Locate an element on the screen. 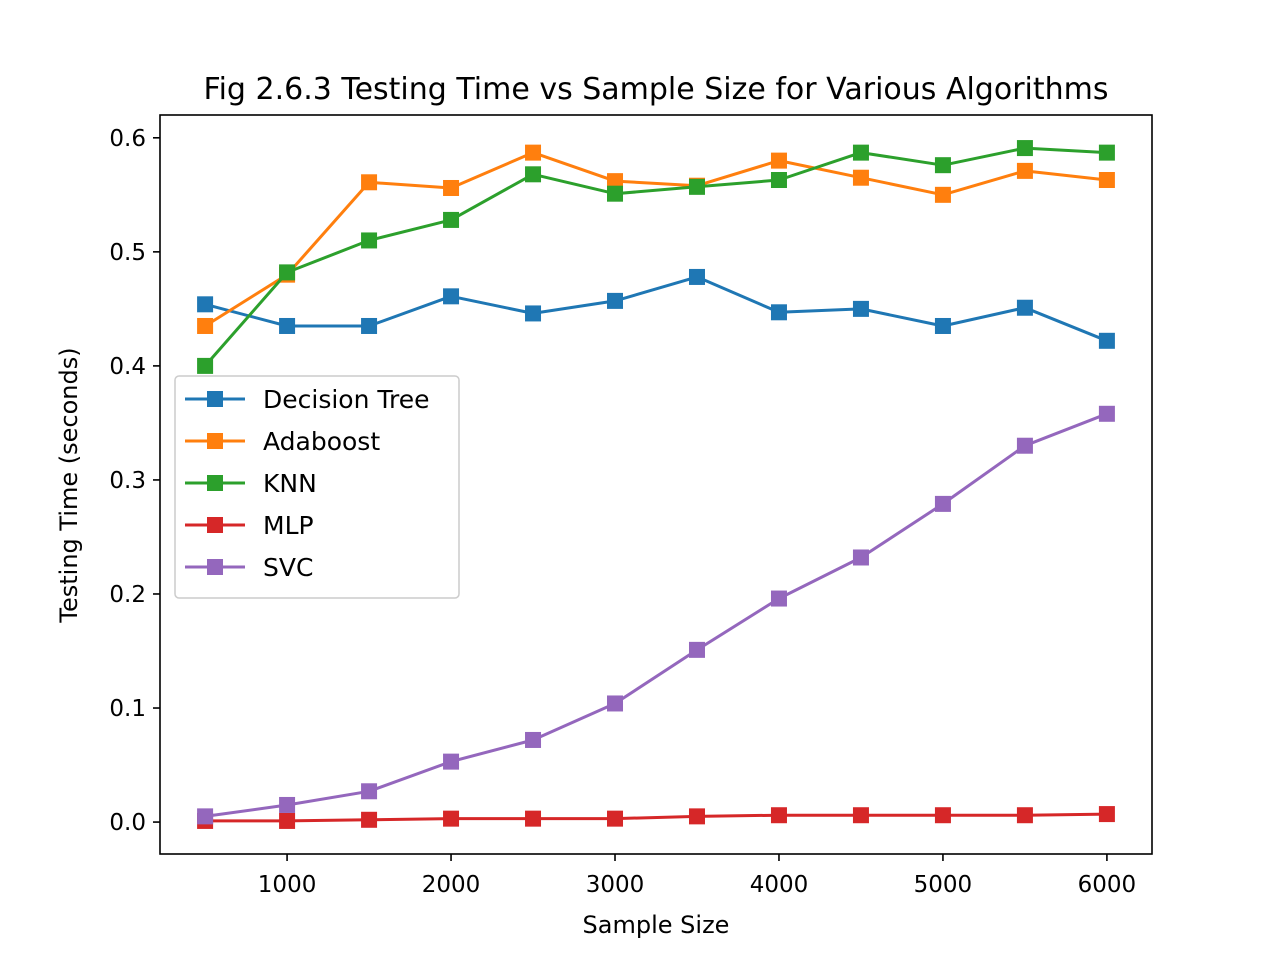 The image size is (1280, 960). series-mlp is located at coordinates (656, 817).